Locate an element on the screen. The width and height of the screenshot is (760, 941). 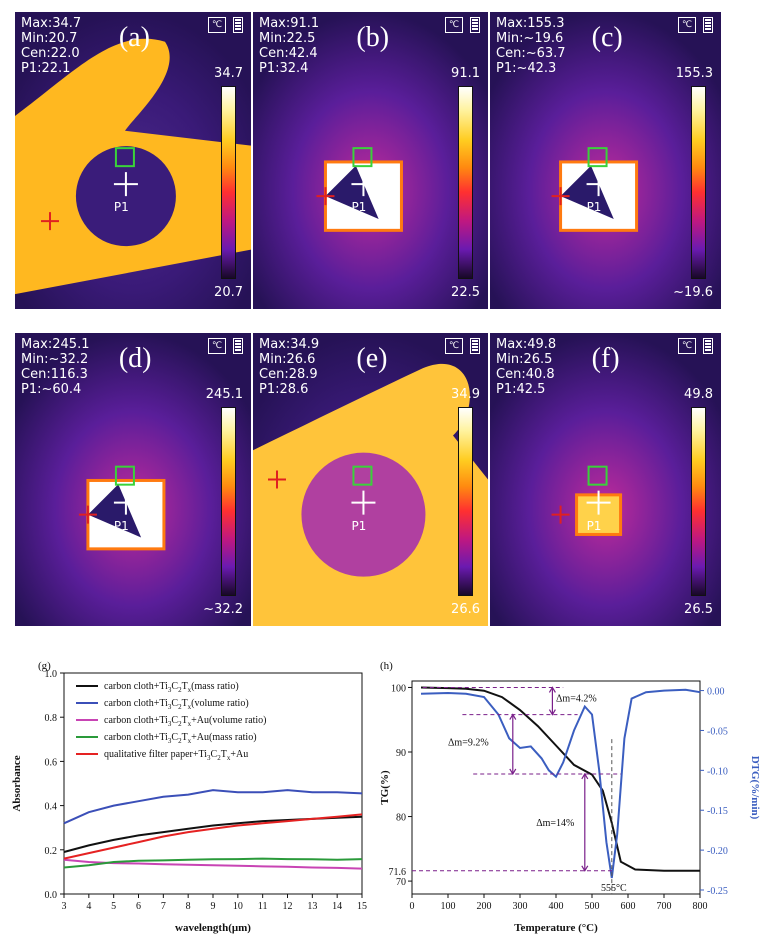
legend-label: carbon cloth+Ti3C2Tx+Au(volume ratio) is located at coordinates (185, 721).